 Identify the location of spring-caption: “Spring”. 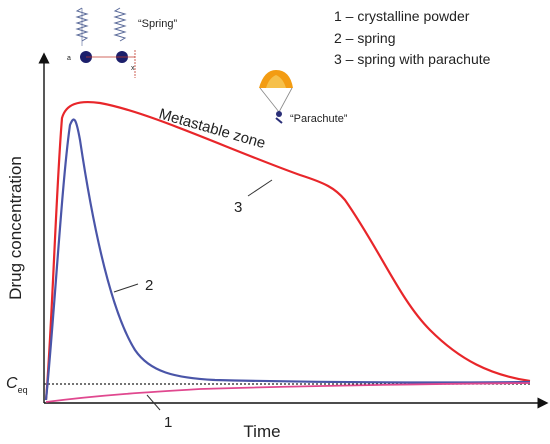
(157, 24).